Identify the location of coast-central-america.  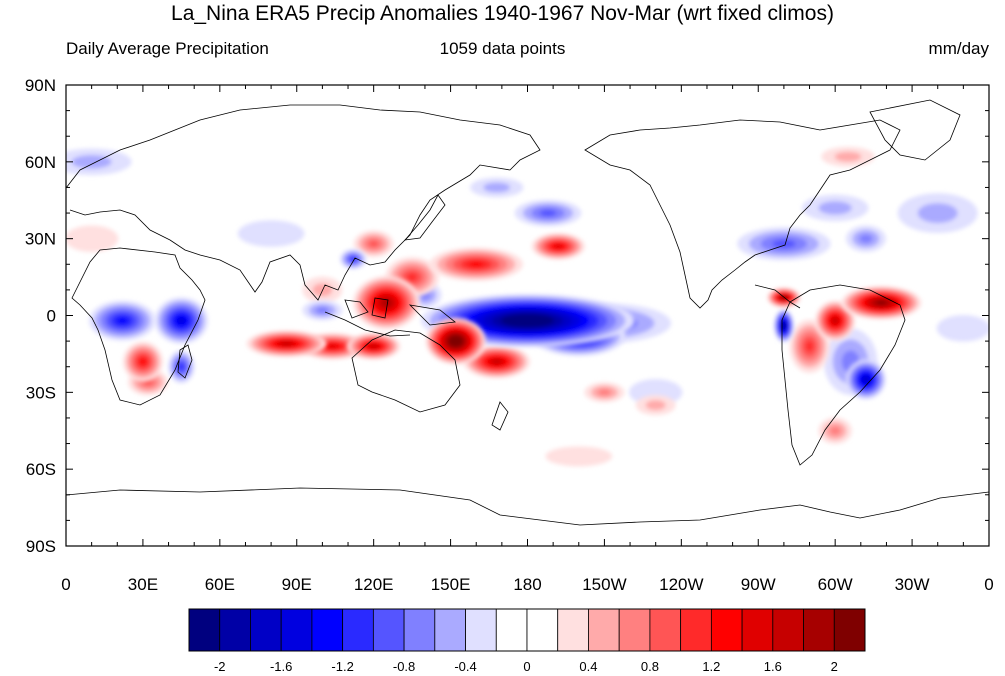
(777, 296).